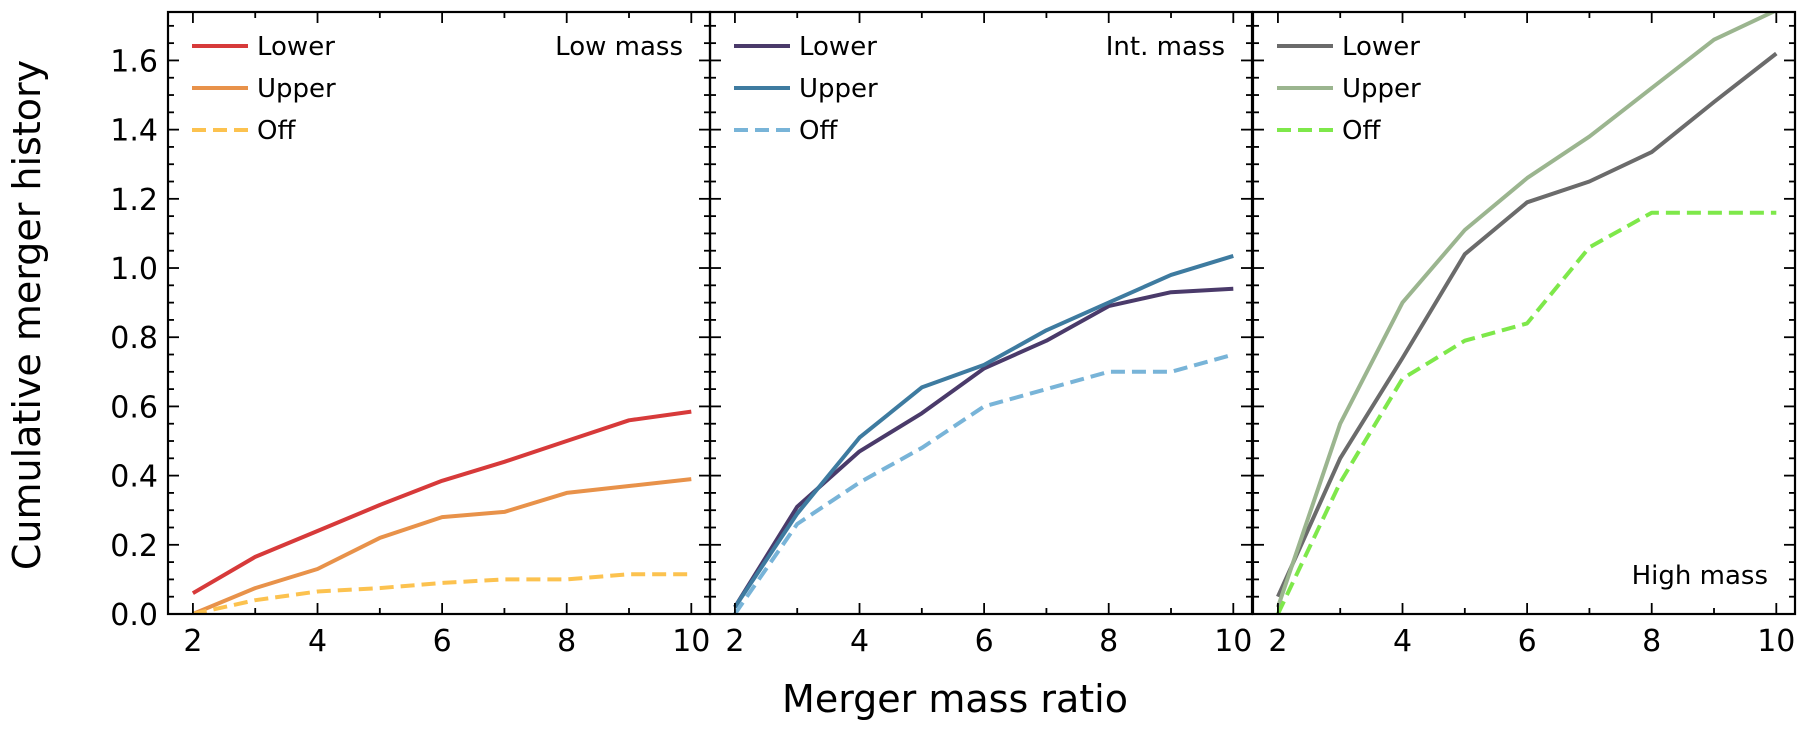 The image size is (1805, 732). What do you see at coordinates (134, 269) in the screenshot?
I see `y-tick-label: 1.0` at bounding box center [134, 269].